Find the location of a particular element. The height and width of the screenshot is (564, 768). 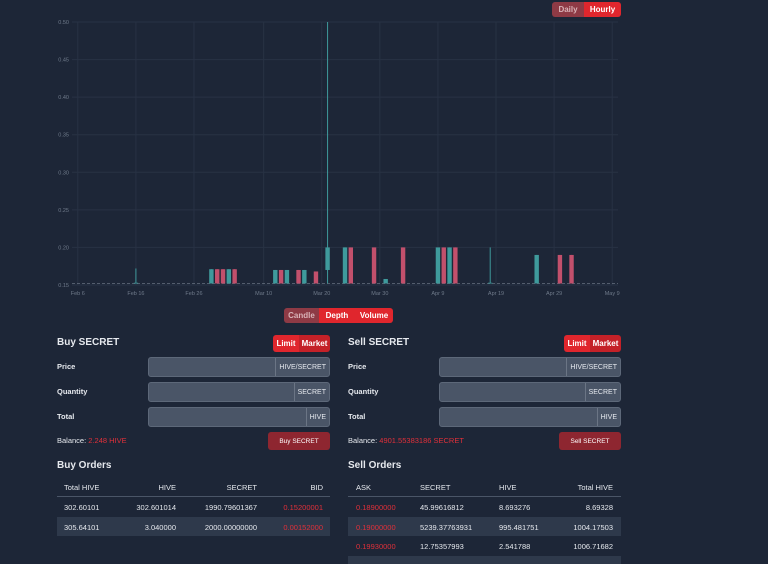

balance: Balance: 2.248 HIVE is located at coordinates (92, 440).